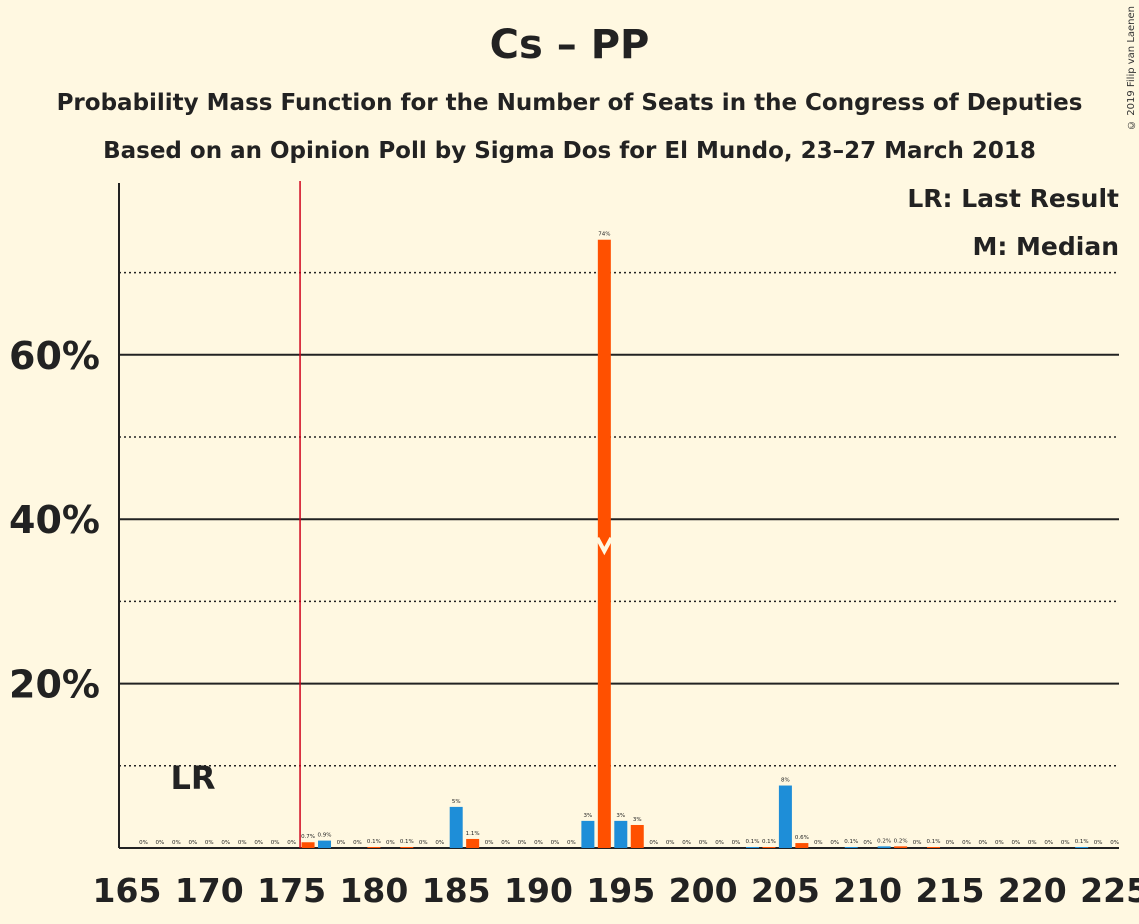 The width and height of the screenshot is (1139, 924). I want to click on x-tick-label: 185, so click(456, 890).